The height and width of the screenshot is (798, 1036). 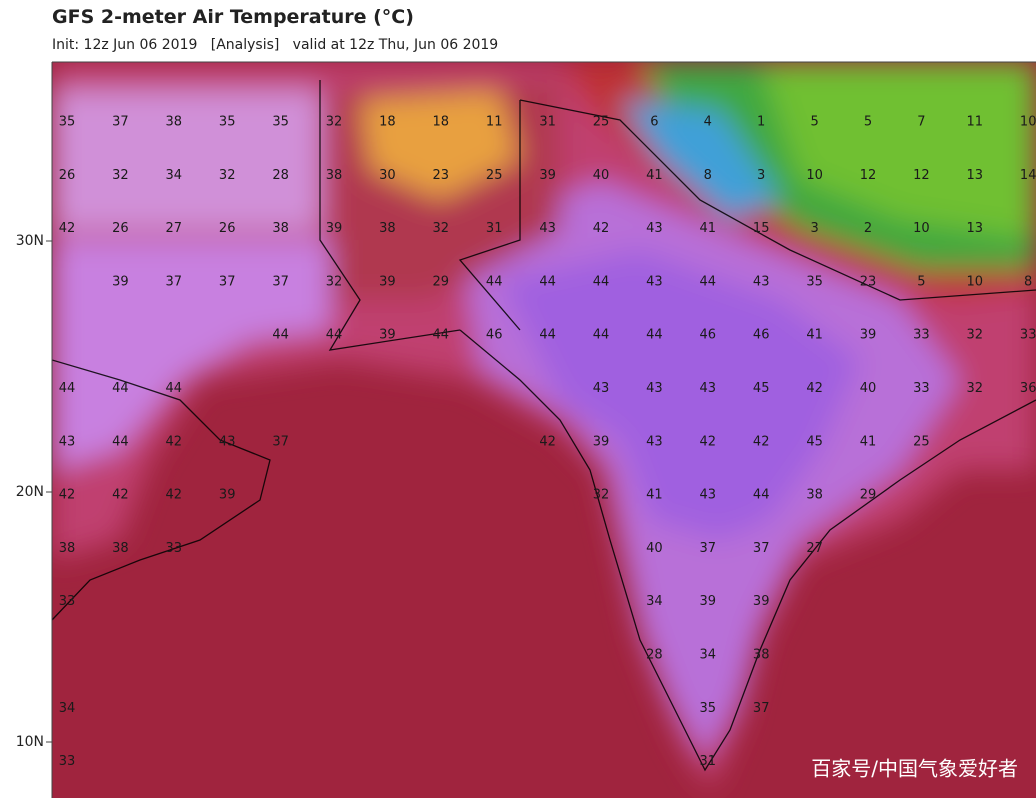 What do you see at coordinates (654, 122) in the screenshot?
I see `temp-label: 6` at bounding box center [654, 122].